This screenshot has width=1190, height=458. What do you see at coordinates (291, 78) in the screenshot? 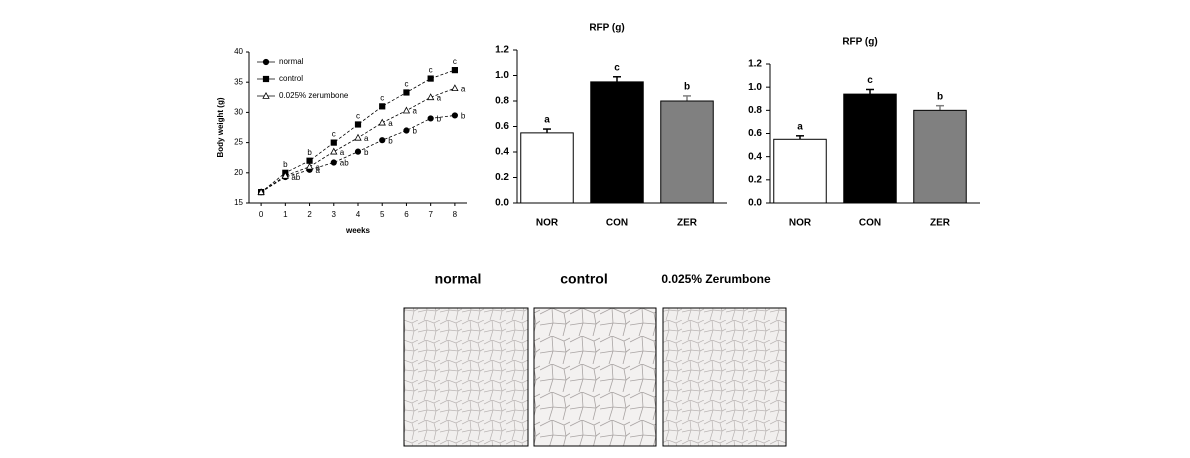
I see `legend-label: control` at bounding box center [291, 78].